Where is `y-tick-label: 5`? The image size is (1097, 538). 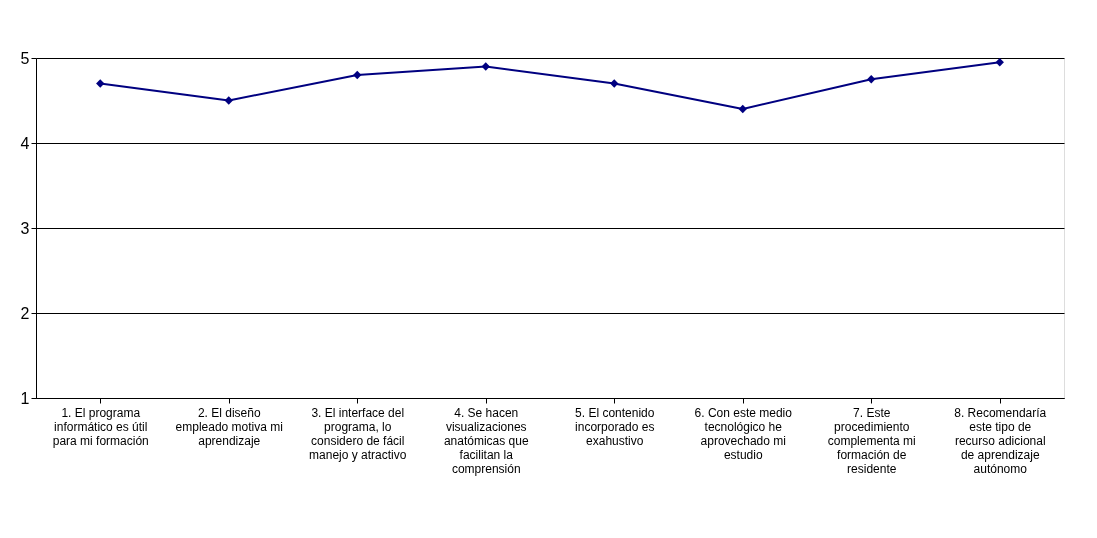
y-tick-label: 5 is located at coordinates (25, 58).